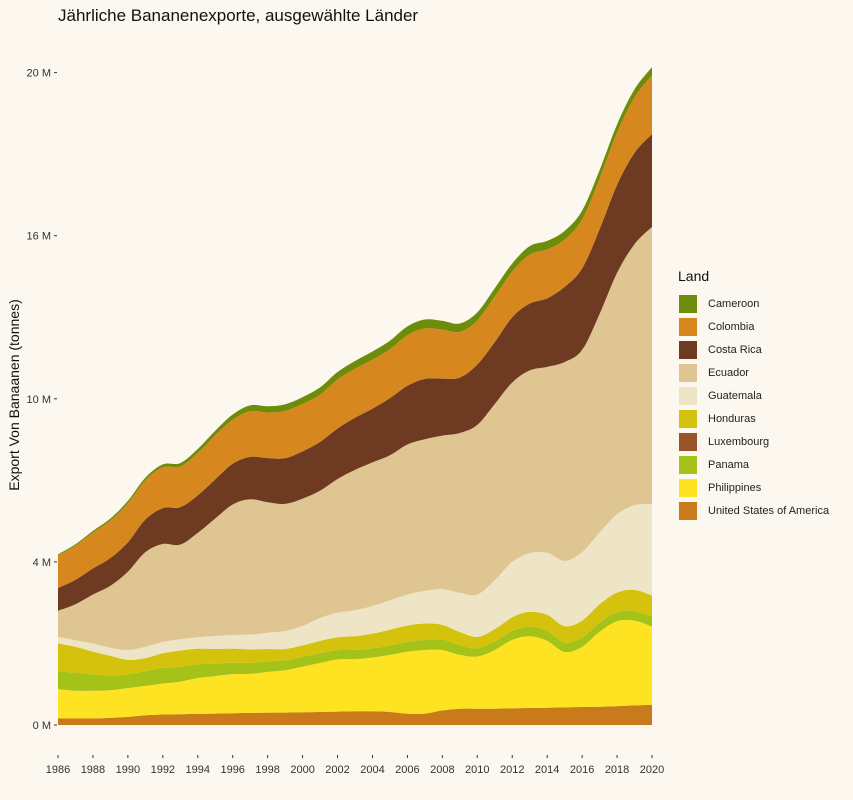 The width and height of the screenshot is (853, 800). I want to click on x-tick-label: 1996, so click(232, 770).